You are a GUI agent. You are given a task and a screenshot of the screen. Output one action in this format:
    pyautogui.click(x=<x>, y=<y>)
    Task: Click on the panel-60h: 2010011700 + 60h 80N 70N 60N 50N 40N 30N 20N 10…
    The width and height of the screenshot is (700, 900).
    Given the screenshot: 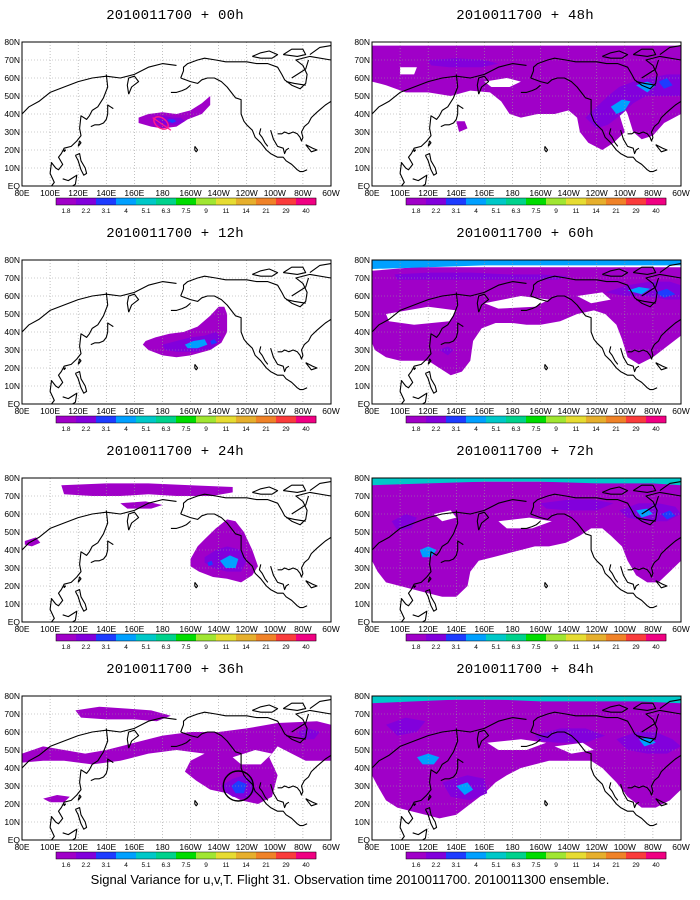 What is the action you would take?
    pyautogui.click(x=525, y=327)
    